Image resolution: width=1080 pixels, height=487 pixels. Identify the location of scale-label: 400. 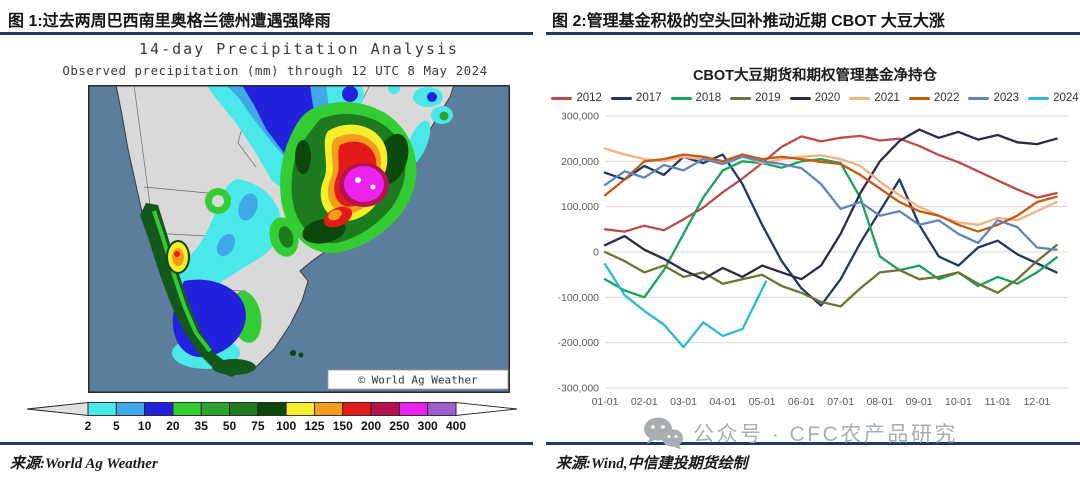
(456, 426).